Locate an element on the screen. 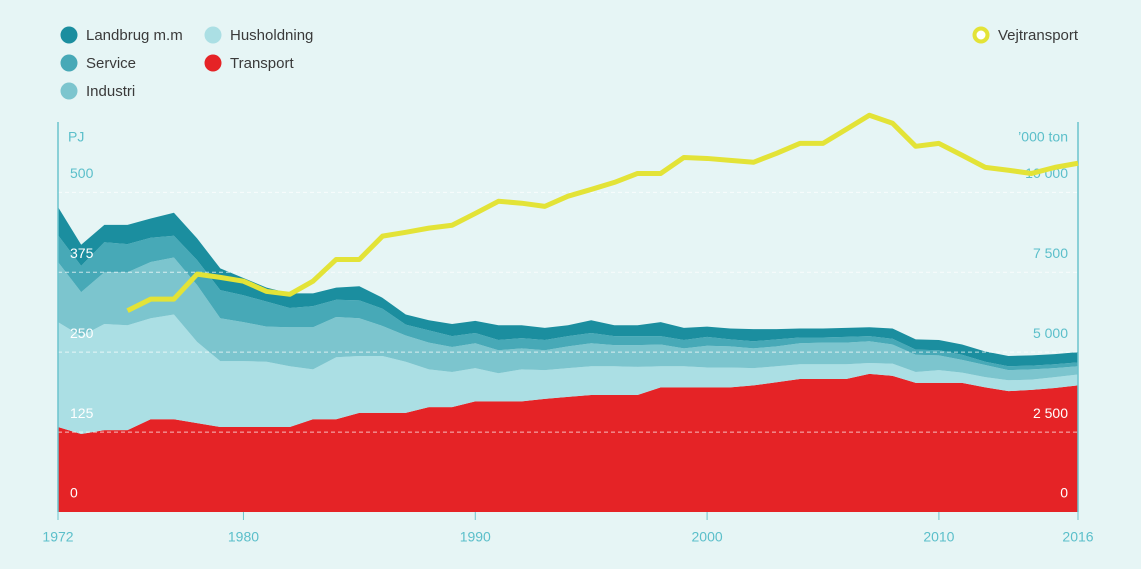  x-tick-label: 2000 is located at coordinates (707, 537).